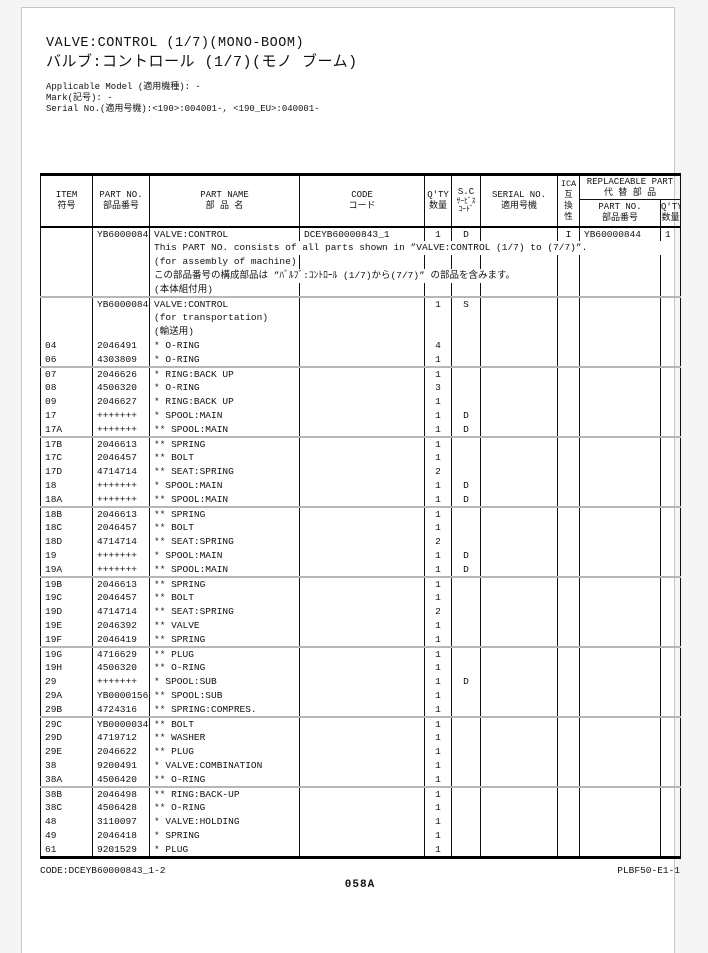 This screenshot has height=953, width=708. I want to click on footer-code: CODE:DCEYB60000843_1-2, so click(103, 870).